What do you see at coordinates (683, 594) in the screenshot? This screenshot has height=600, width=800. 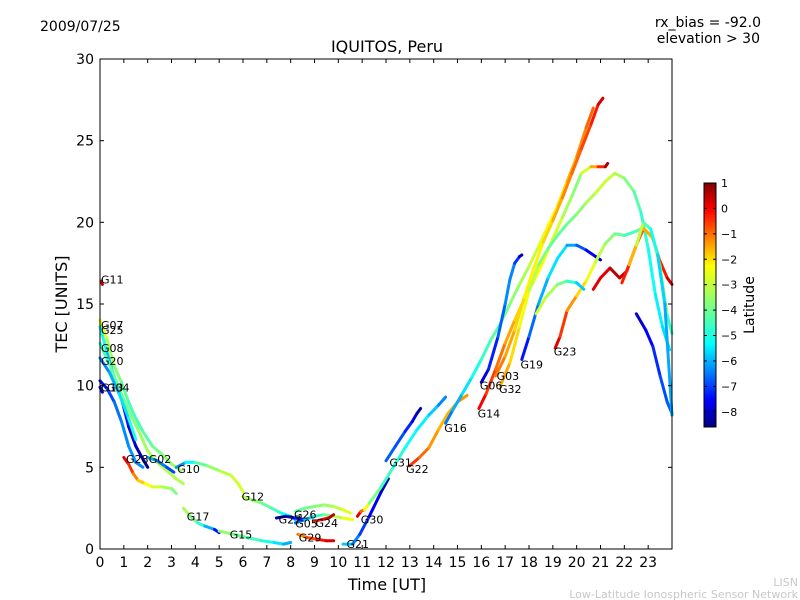 I see `footer-network: Low-Latitude Ionospheric Sensor Network` at bounding box center [683, 594].